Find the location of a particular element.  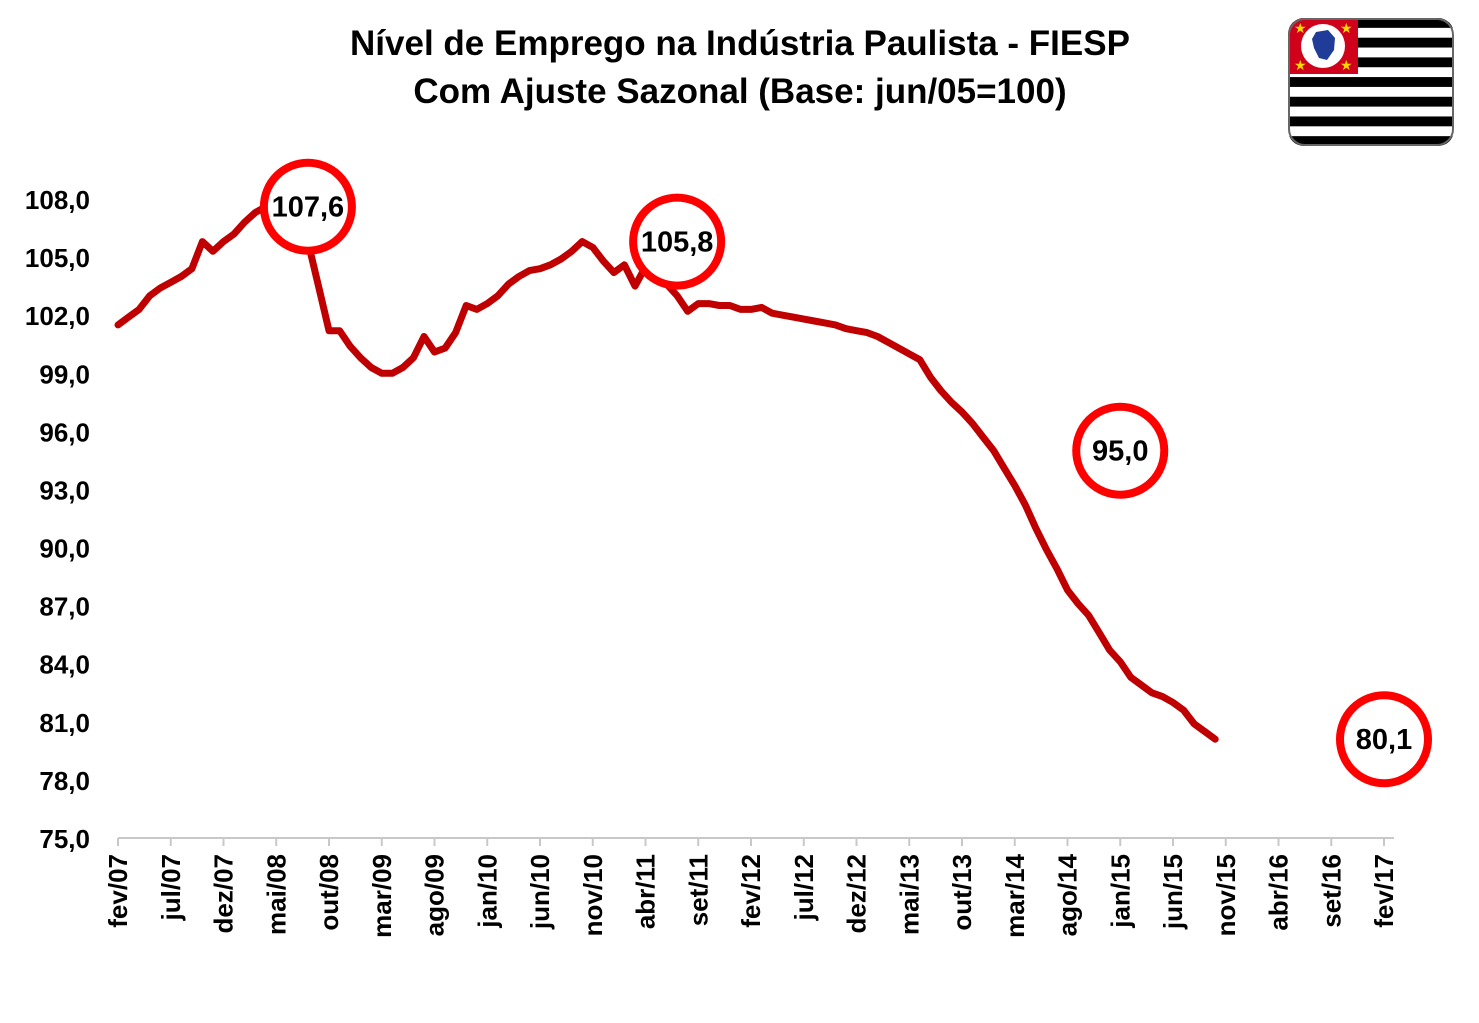

y-tick-label: 96,0 is located at coordinates (64, 432).